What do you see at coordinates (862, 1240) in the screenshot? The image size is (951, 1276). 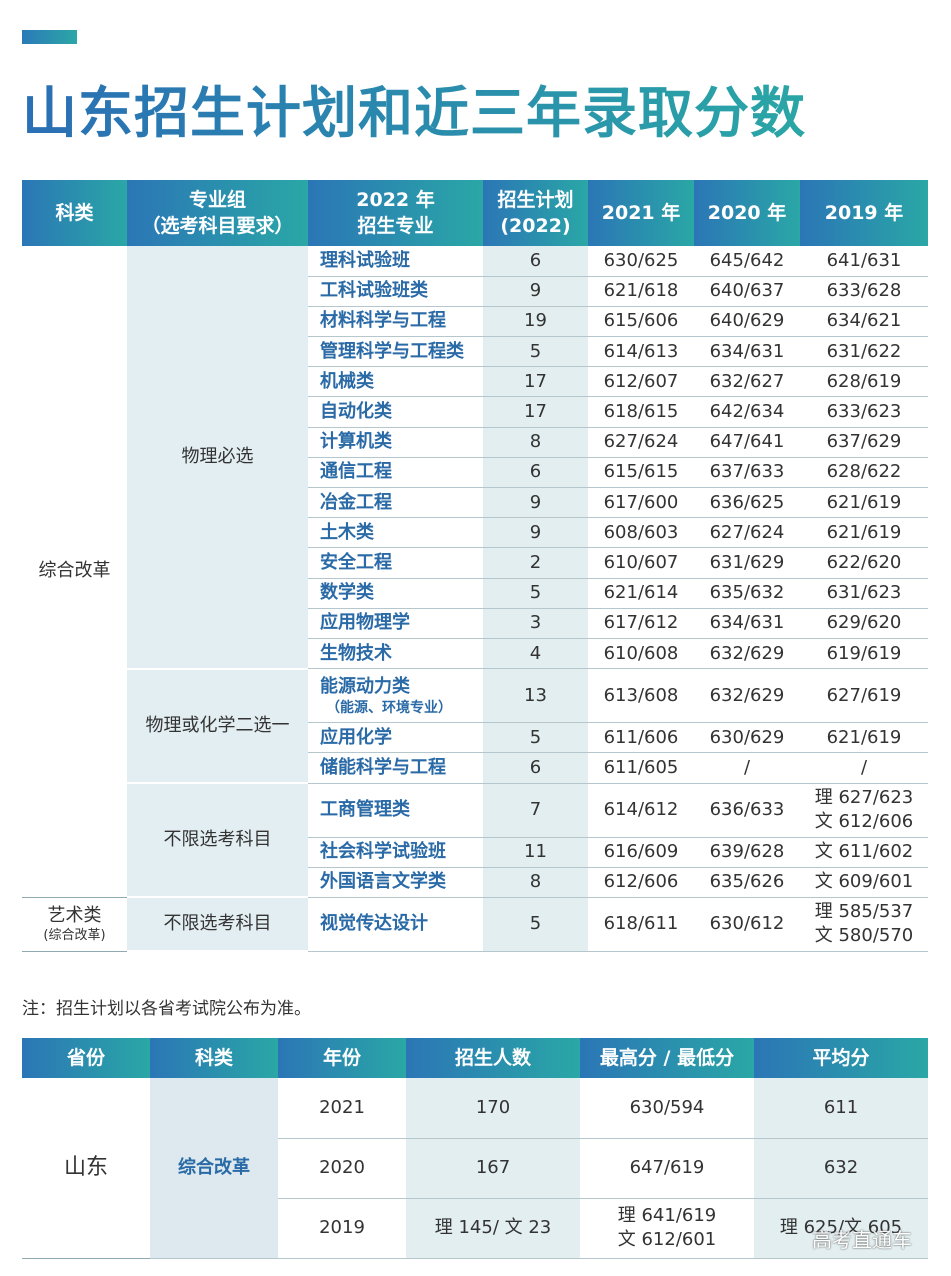 I see `watermark: 高考直通车` at bounding box center [862, 1240].